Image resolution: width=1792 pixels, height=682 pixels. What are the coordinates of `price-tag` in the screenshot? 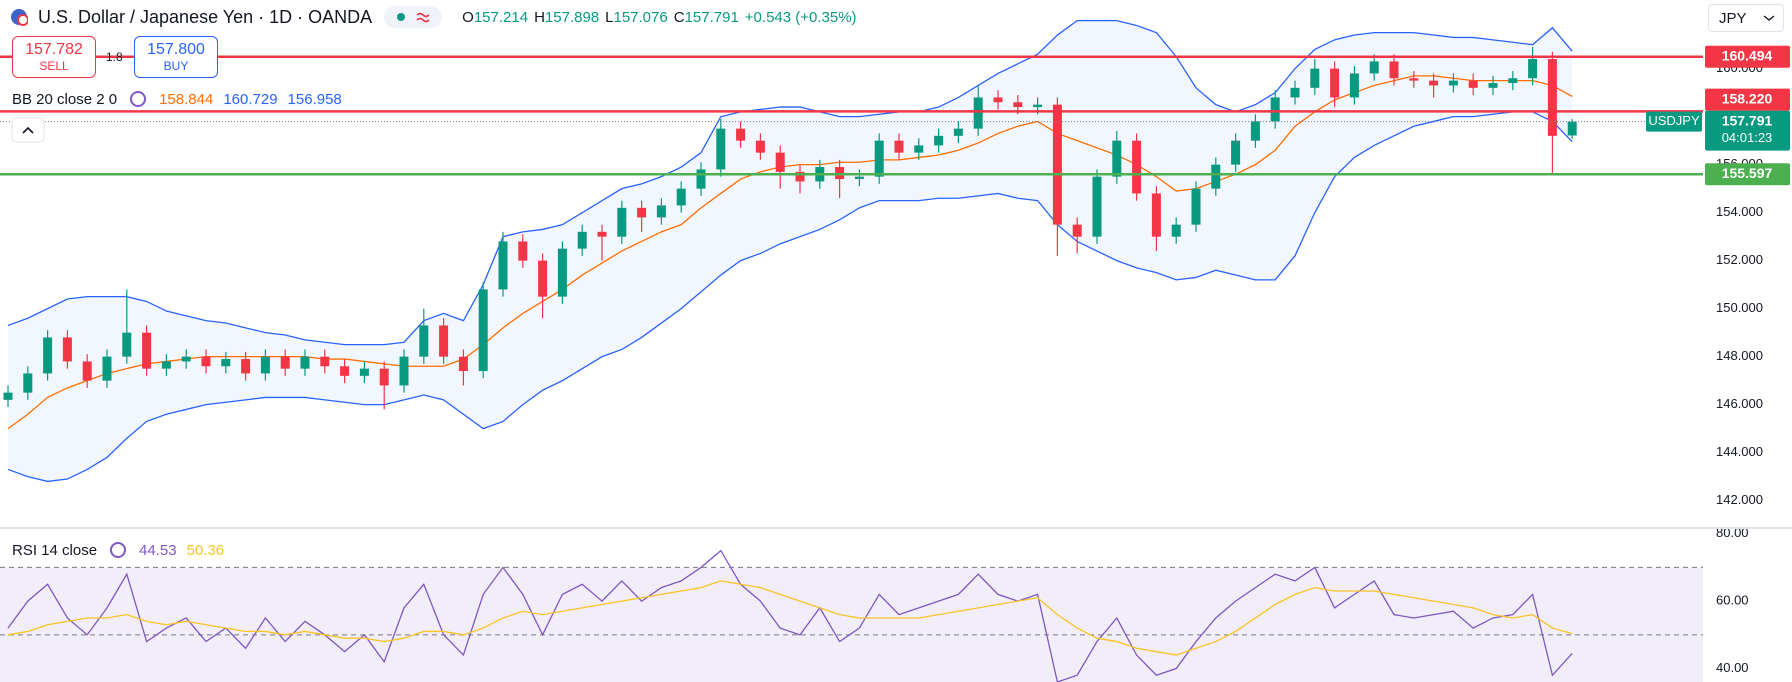 It's located at (1747, 130).